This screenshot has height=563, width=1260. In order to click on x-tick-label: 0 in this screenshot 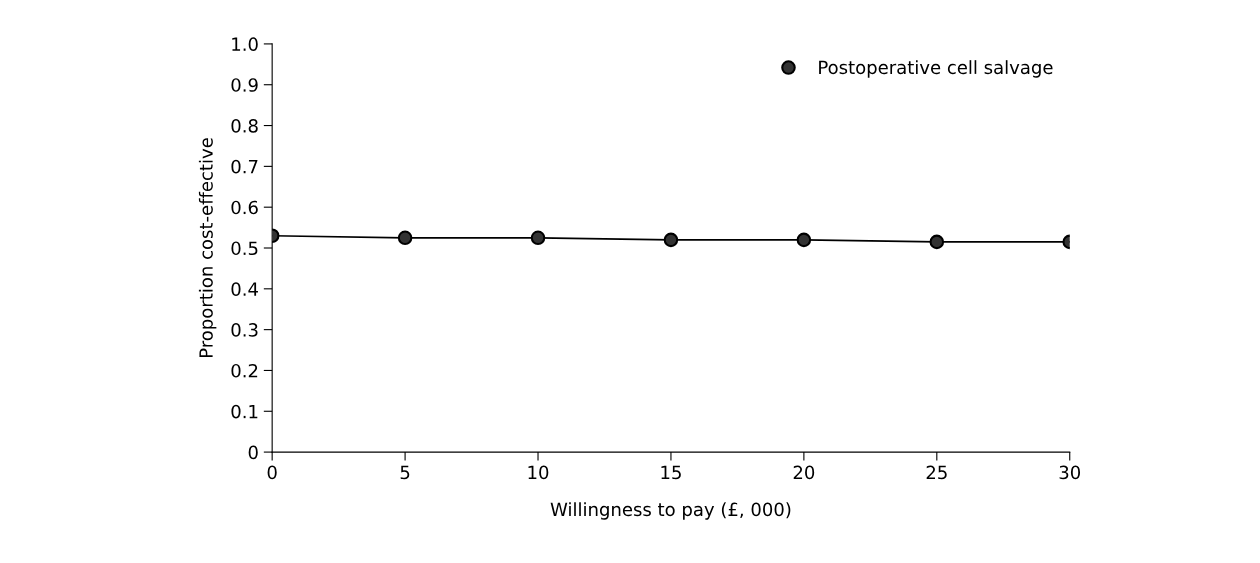, I will do `click(272, 472)`.